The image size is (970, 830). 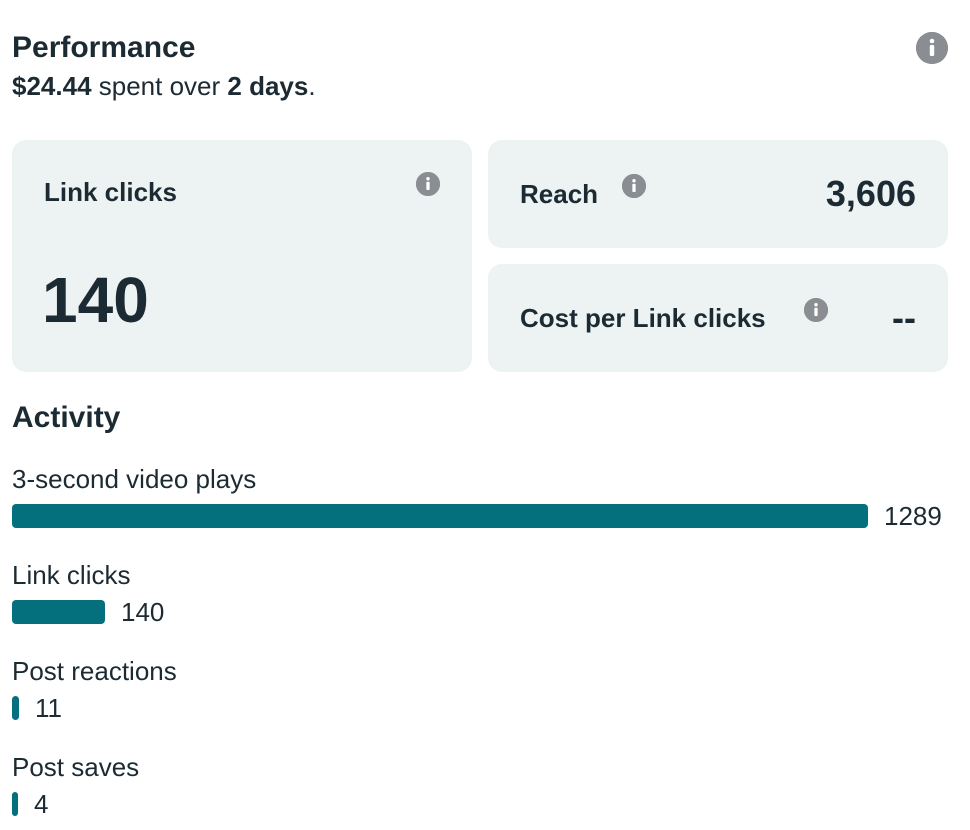 What do you see at coordinates (932, 48) in the screenshot?
I see `performance-info-icon` at bounding box center [932, 48].